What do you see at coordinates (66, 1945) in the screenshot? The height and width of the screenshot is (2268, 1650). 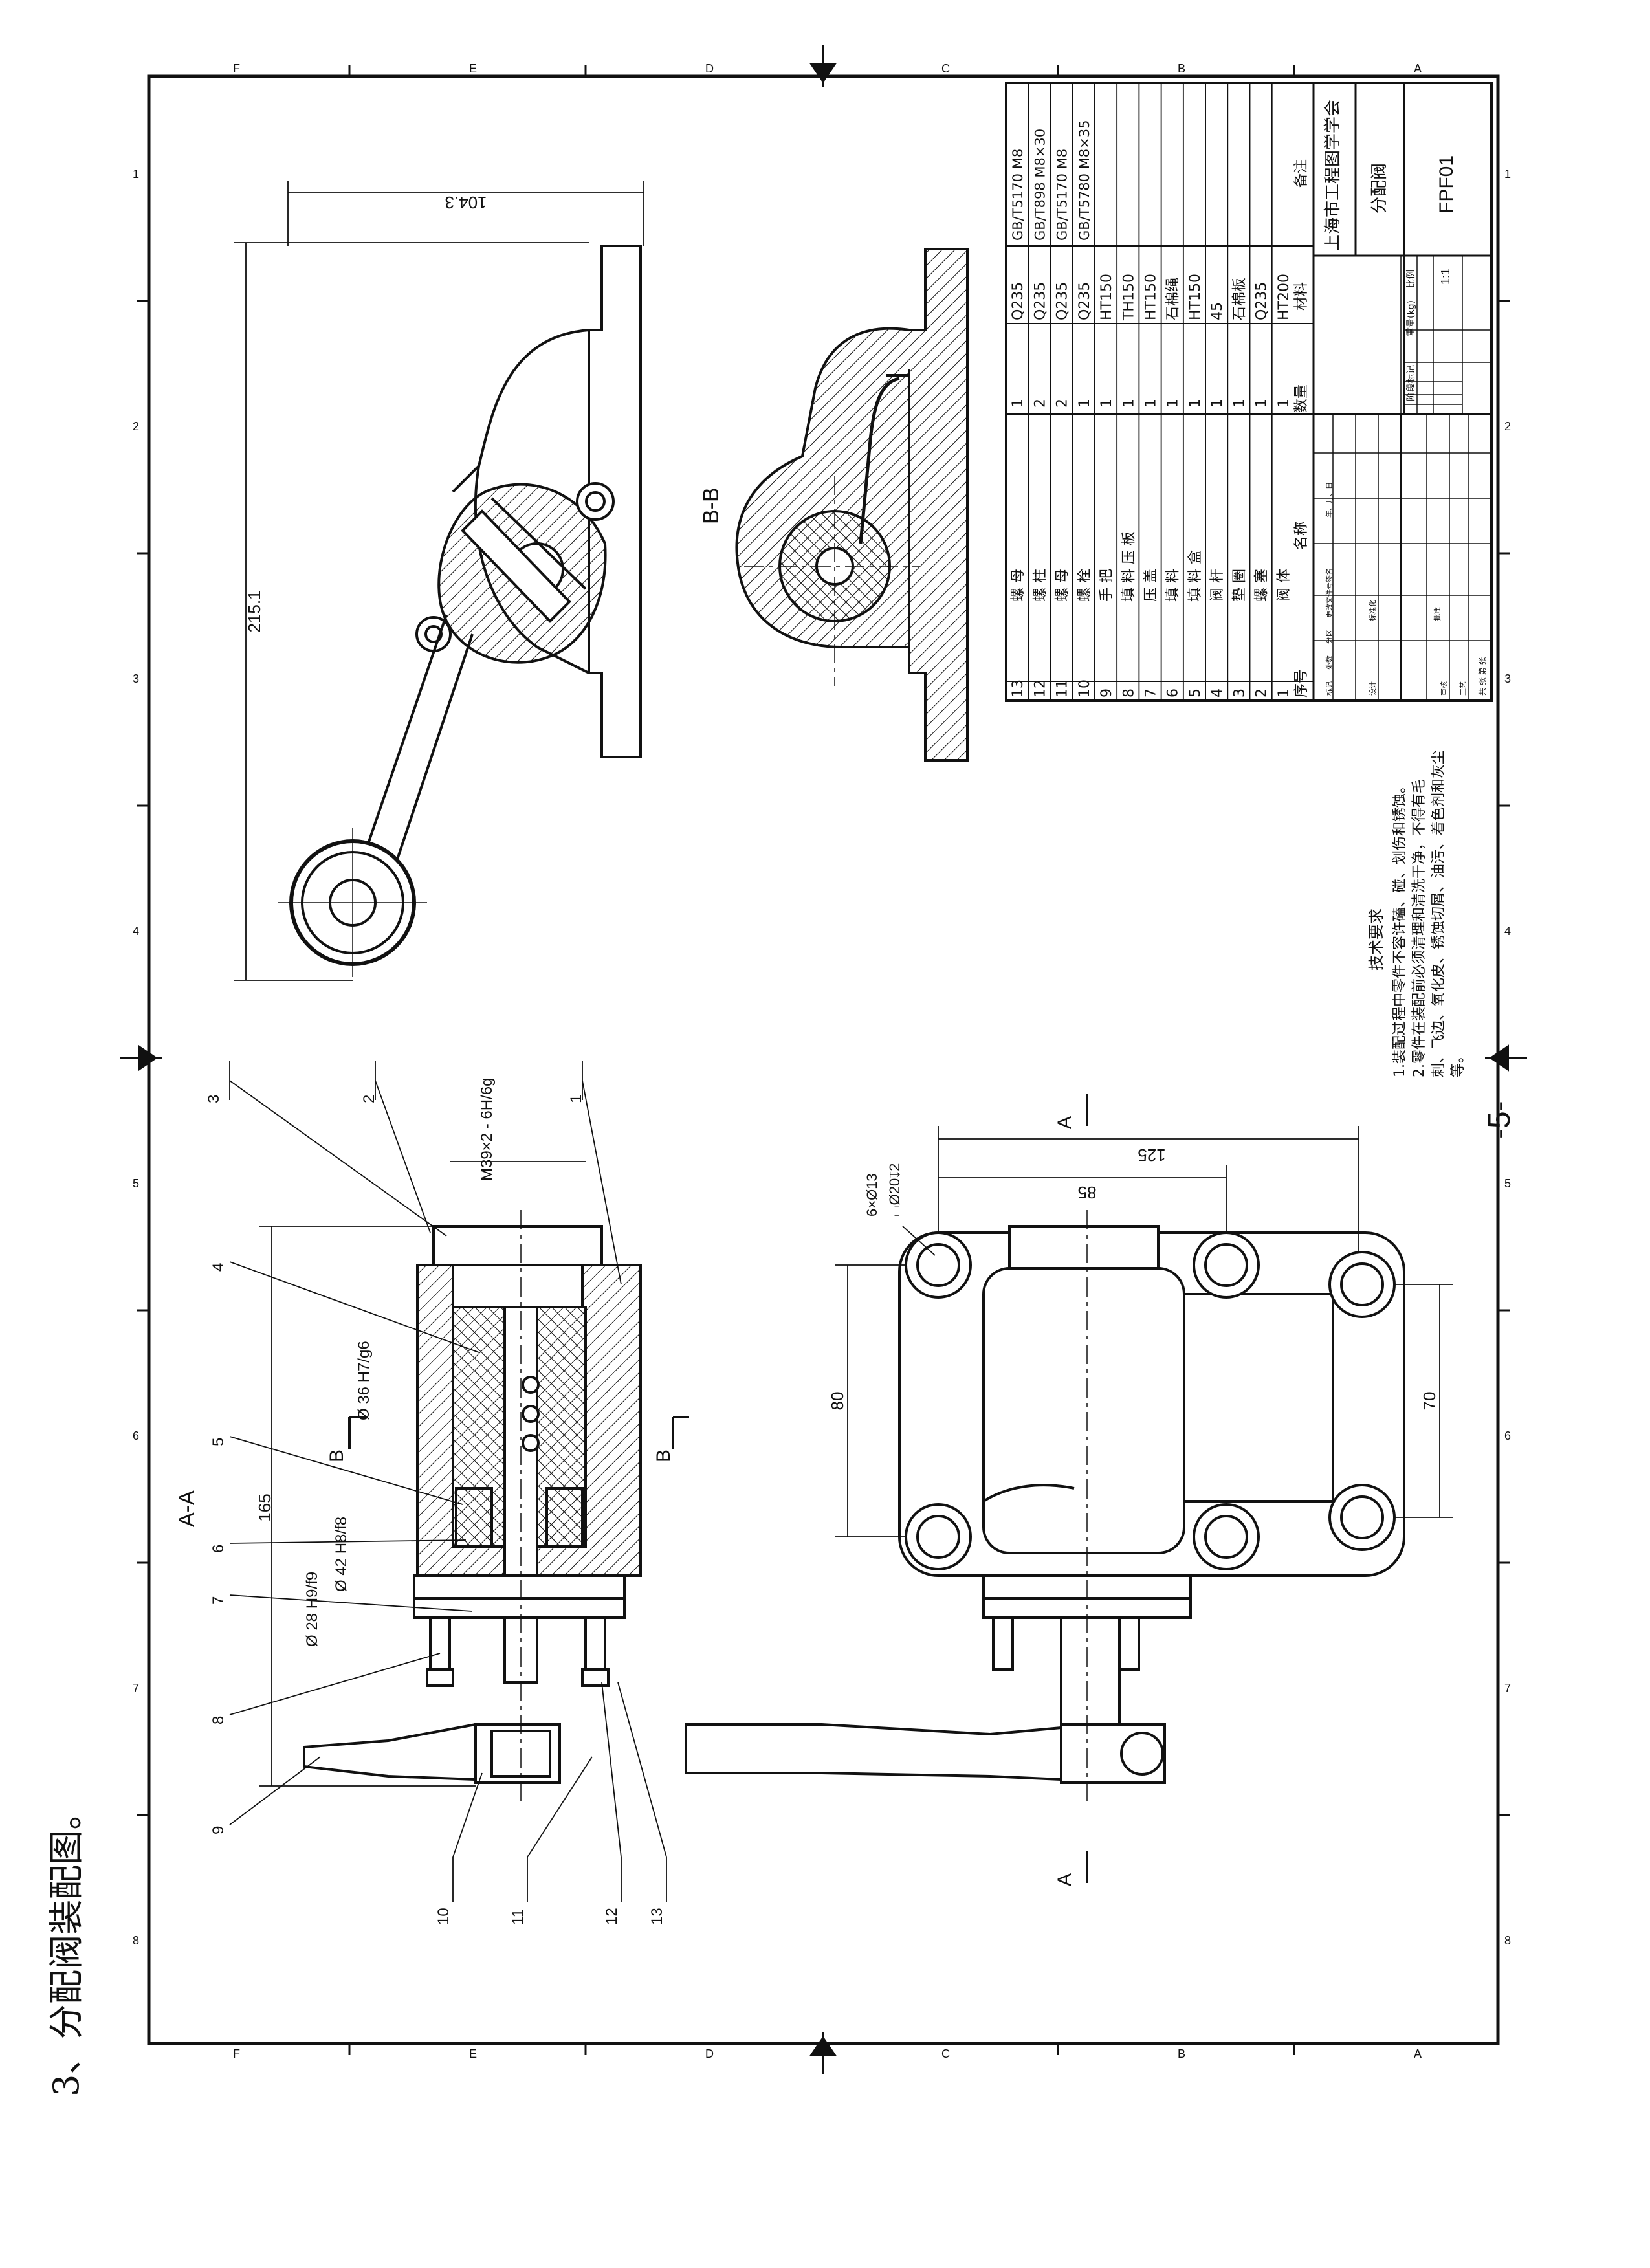 I see `page-caption: 3、分配阀装配图。` at bounding box center [66, 1945].